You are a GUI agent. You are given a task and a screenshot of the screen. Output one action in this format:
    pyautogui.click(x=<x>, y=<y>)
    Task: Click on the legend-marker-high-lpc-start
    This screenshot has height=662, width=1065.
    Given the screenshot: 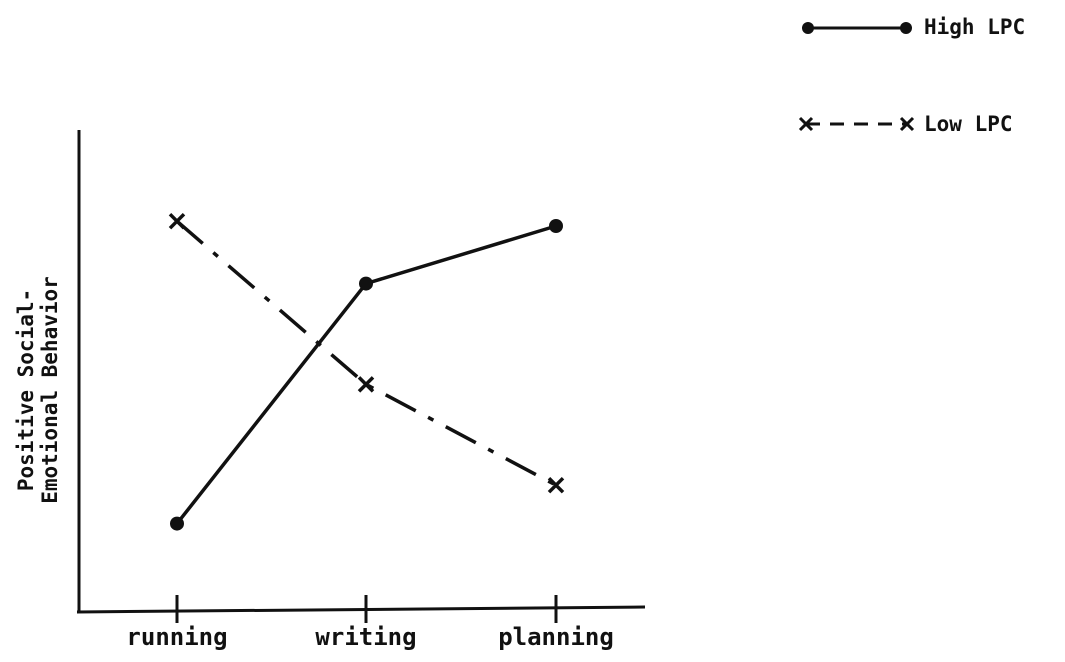 What is the action you would take?
    pyautogui.click(x=808, y=28)
    